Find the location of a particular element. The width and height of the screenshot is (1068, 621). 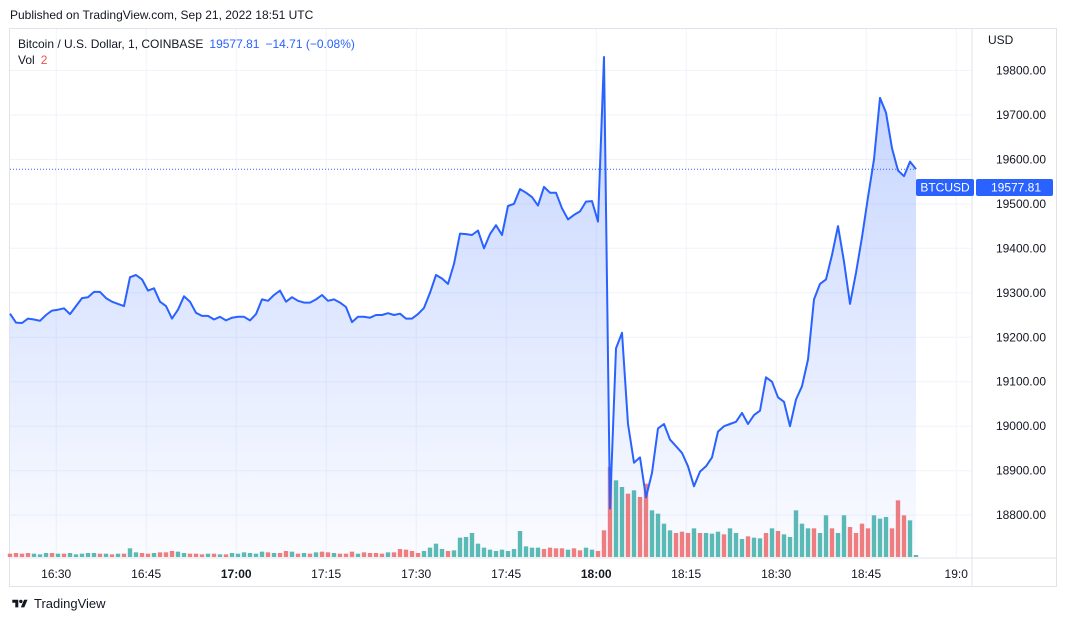

currency-label: USD is located at coordinates (1001, 40).